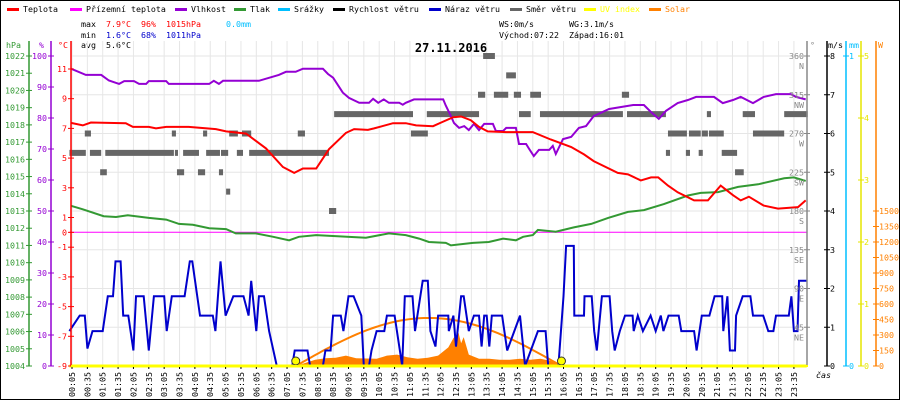 The width and height of the screenshot is (900, 400). What do you see at coordinates (15, 108) in the screenshot?
I see `pressure-tick-label: 1019` at bounding box center [15, 108].